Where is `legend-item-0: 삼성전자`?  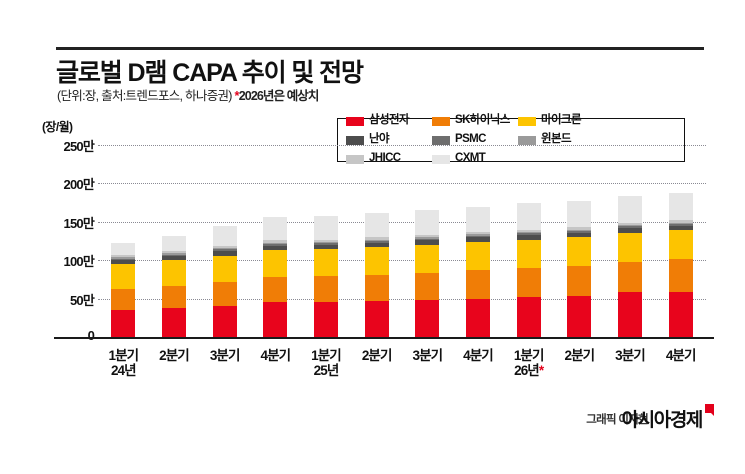
legend-item-0: 삼성전자 is located at coordinates (389, 121).